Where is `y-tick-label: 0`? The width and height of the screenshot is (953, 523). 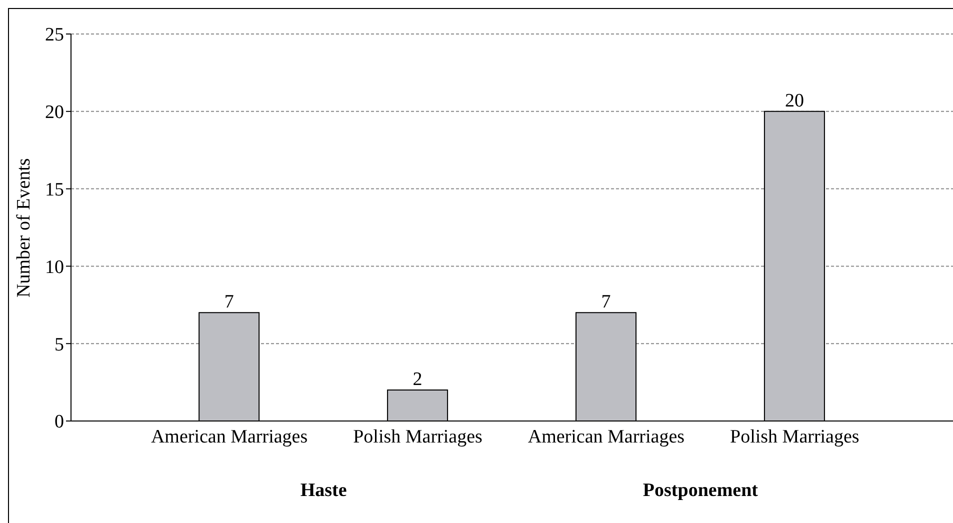
y-tick-label: 0 is located at coordinates (59, 422).